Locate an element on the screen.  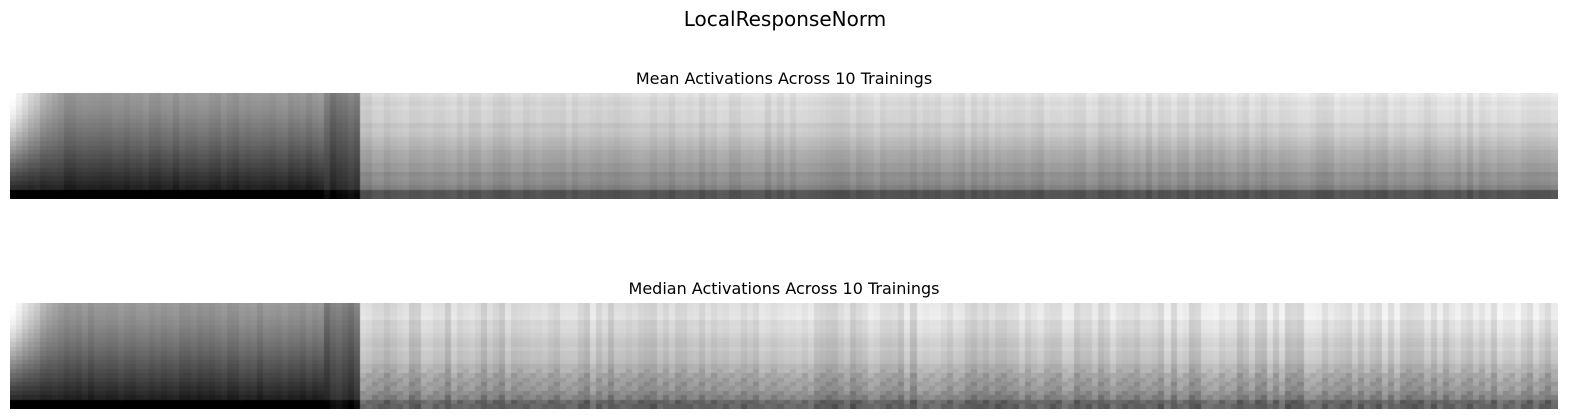
figure-title: LocalResponseNorm is located at coordinates (785, 19).